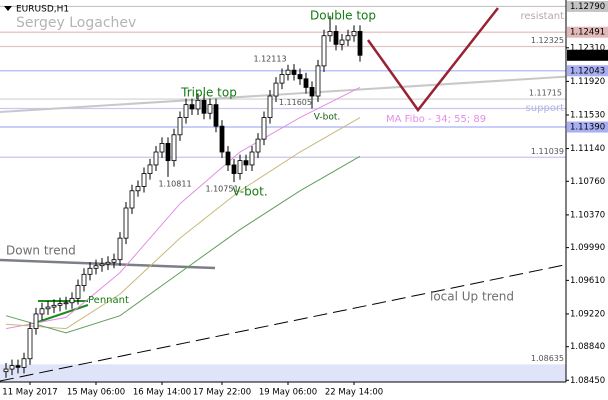  Describe the element at coordinates (587, 48) in the screenshot. I see `y-tick-label: 1.12310` at that location.